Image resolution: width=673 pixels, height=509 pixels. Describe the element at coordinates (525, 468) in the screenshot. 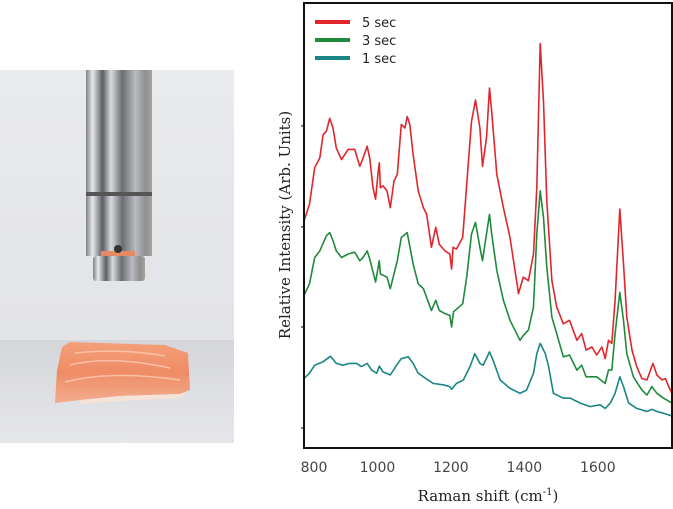

I see `x-tick-label: 1400` at that location.